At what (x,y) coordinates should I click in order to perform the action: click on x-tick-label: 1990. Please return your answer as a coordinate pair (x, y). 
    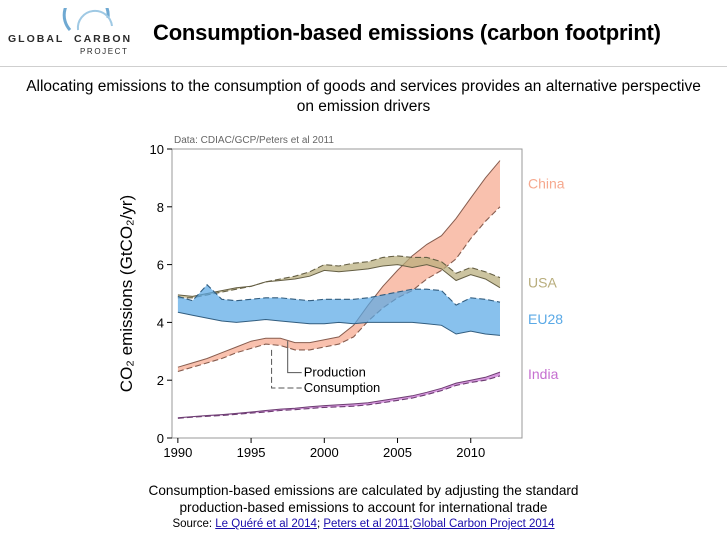
    Looking at the image, I should click on (177, 452).